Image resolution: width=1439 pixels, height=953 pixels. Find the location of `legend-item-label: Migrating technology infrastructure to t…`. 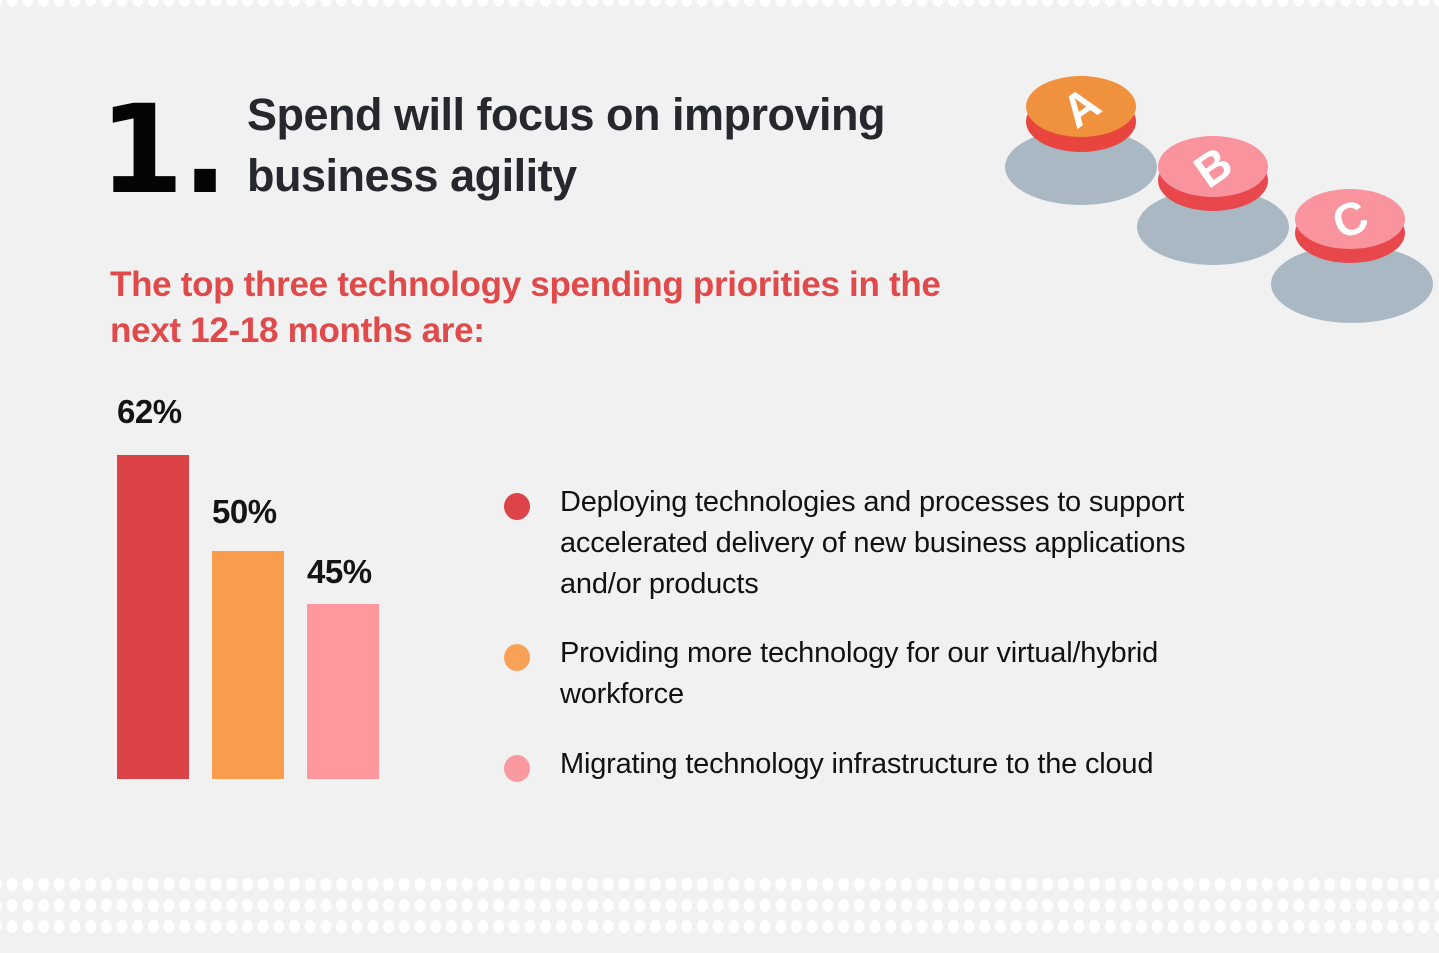

legend-item-label: Migrating technology infrastructure to t… is located at coordinates (856, 764).